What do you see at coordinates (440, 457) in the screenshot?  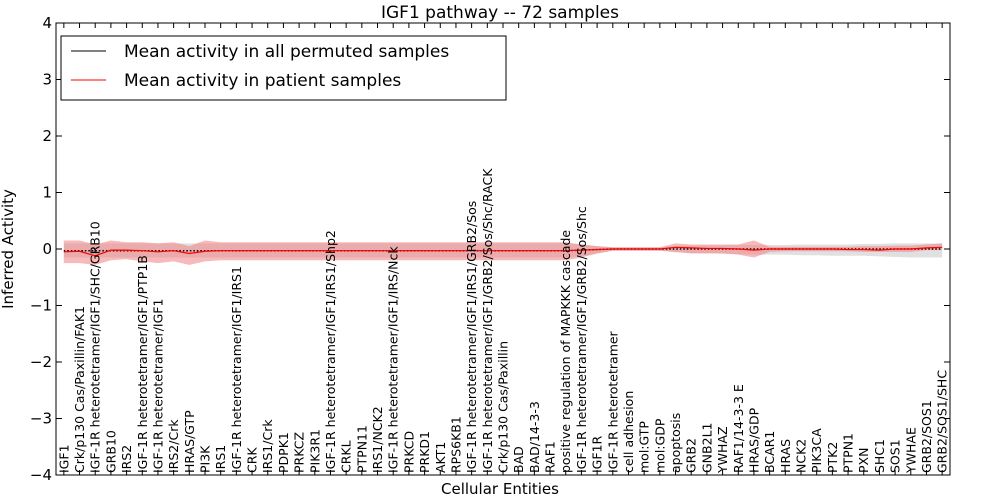 I see `x-tick-label: AKT1` at bounding box center [440, 457].